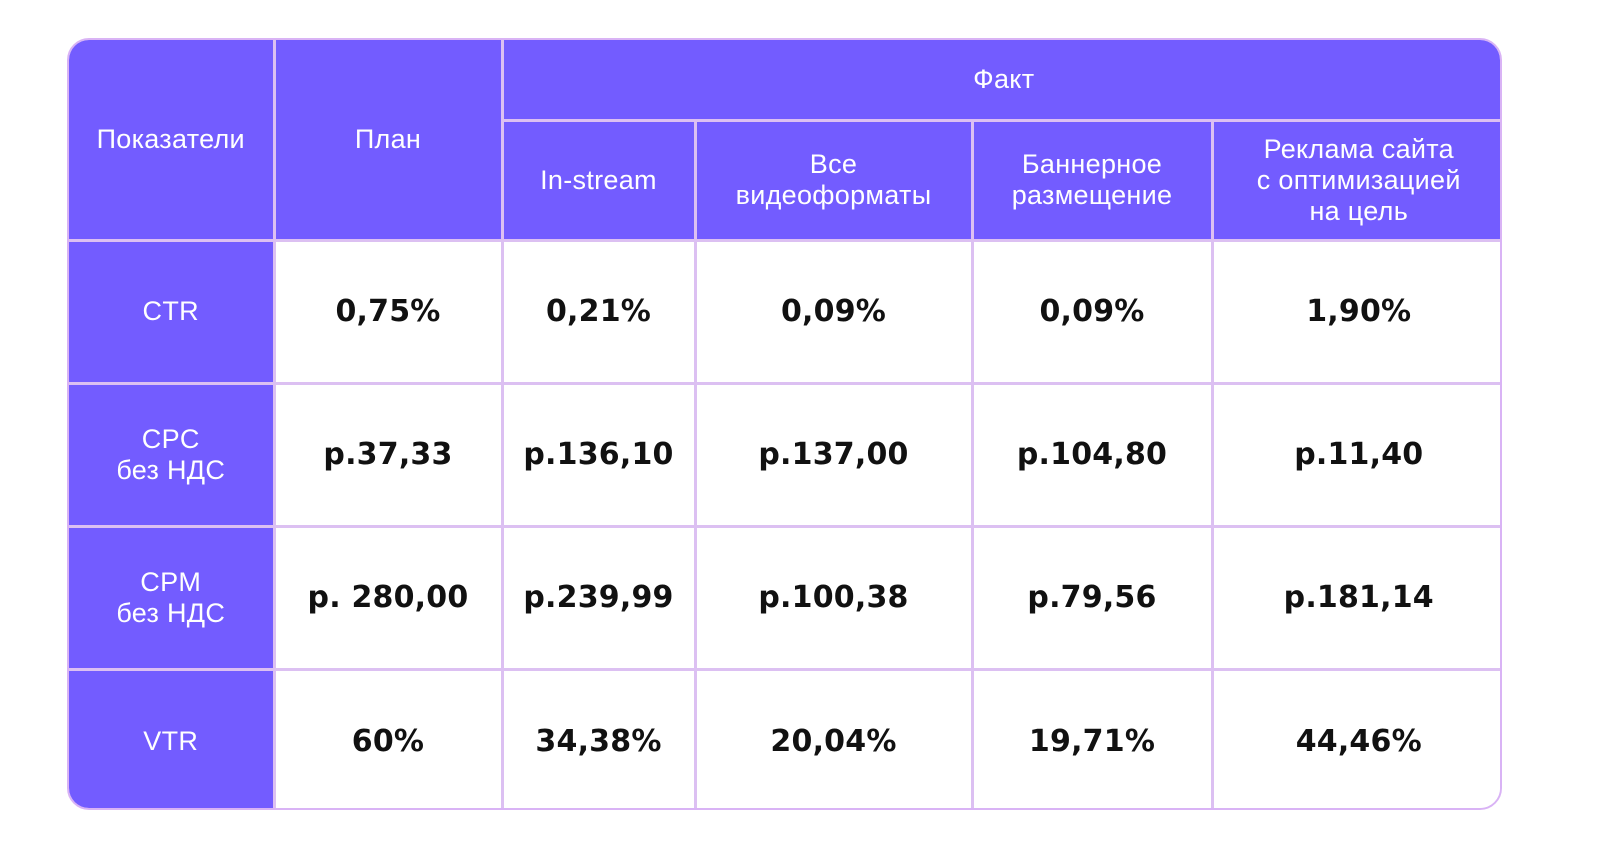  I want to click on cell-cpm-all-video: р.100,38, so click(833, 597).